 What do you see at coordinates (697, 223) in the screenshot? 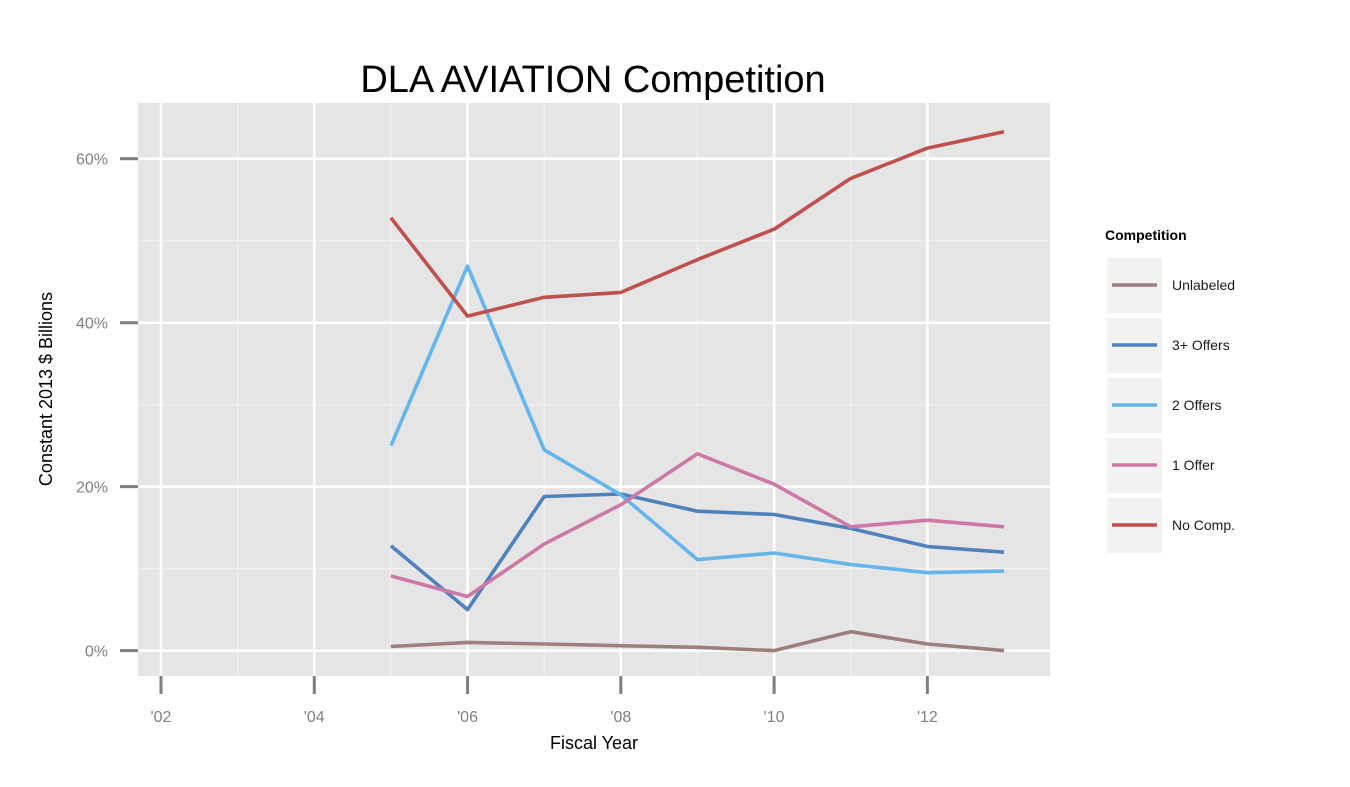
I see `series-line-no-comp` at bounding box center [697, 223].